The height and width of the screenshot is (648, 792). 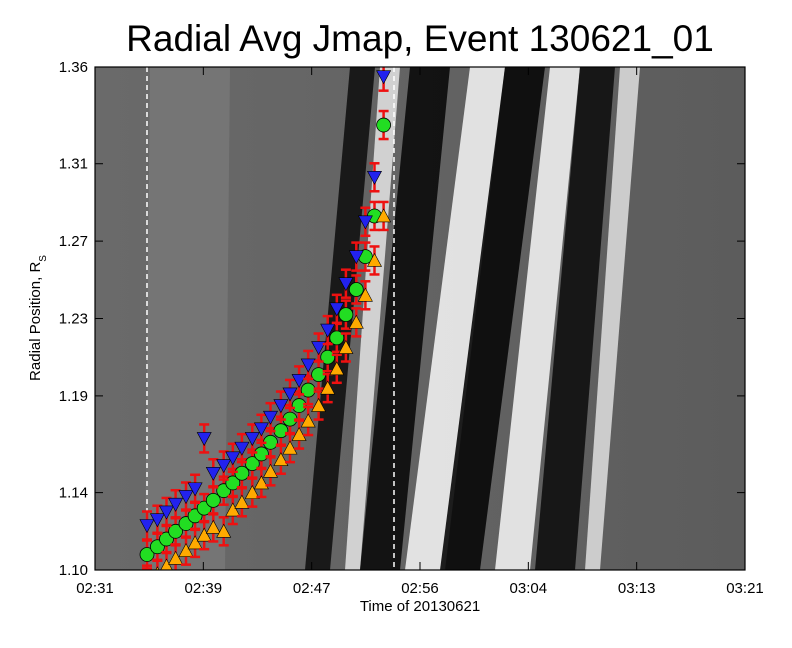 What do you see at coordinates (73, 164) in the screenshot?
I see `y-tick-label: 1.31` at bounding box center [73, 164].